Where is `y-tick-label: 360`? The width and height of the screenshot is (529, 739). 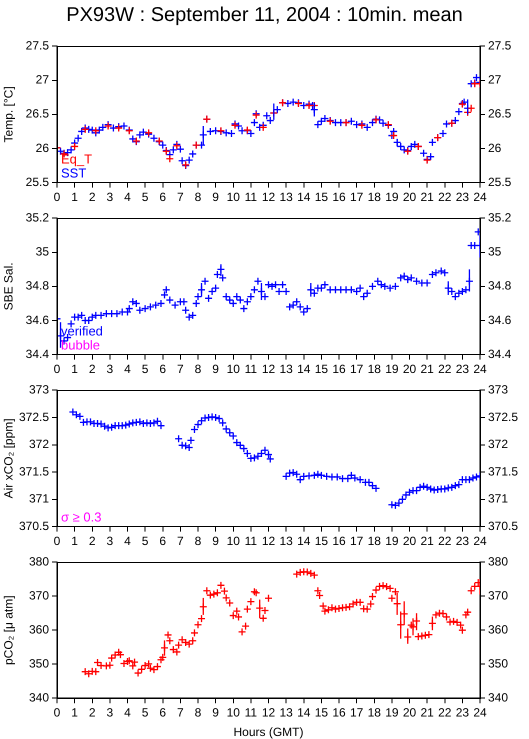
y-tick-label: 360 is located at coordinates (39, 629).